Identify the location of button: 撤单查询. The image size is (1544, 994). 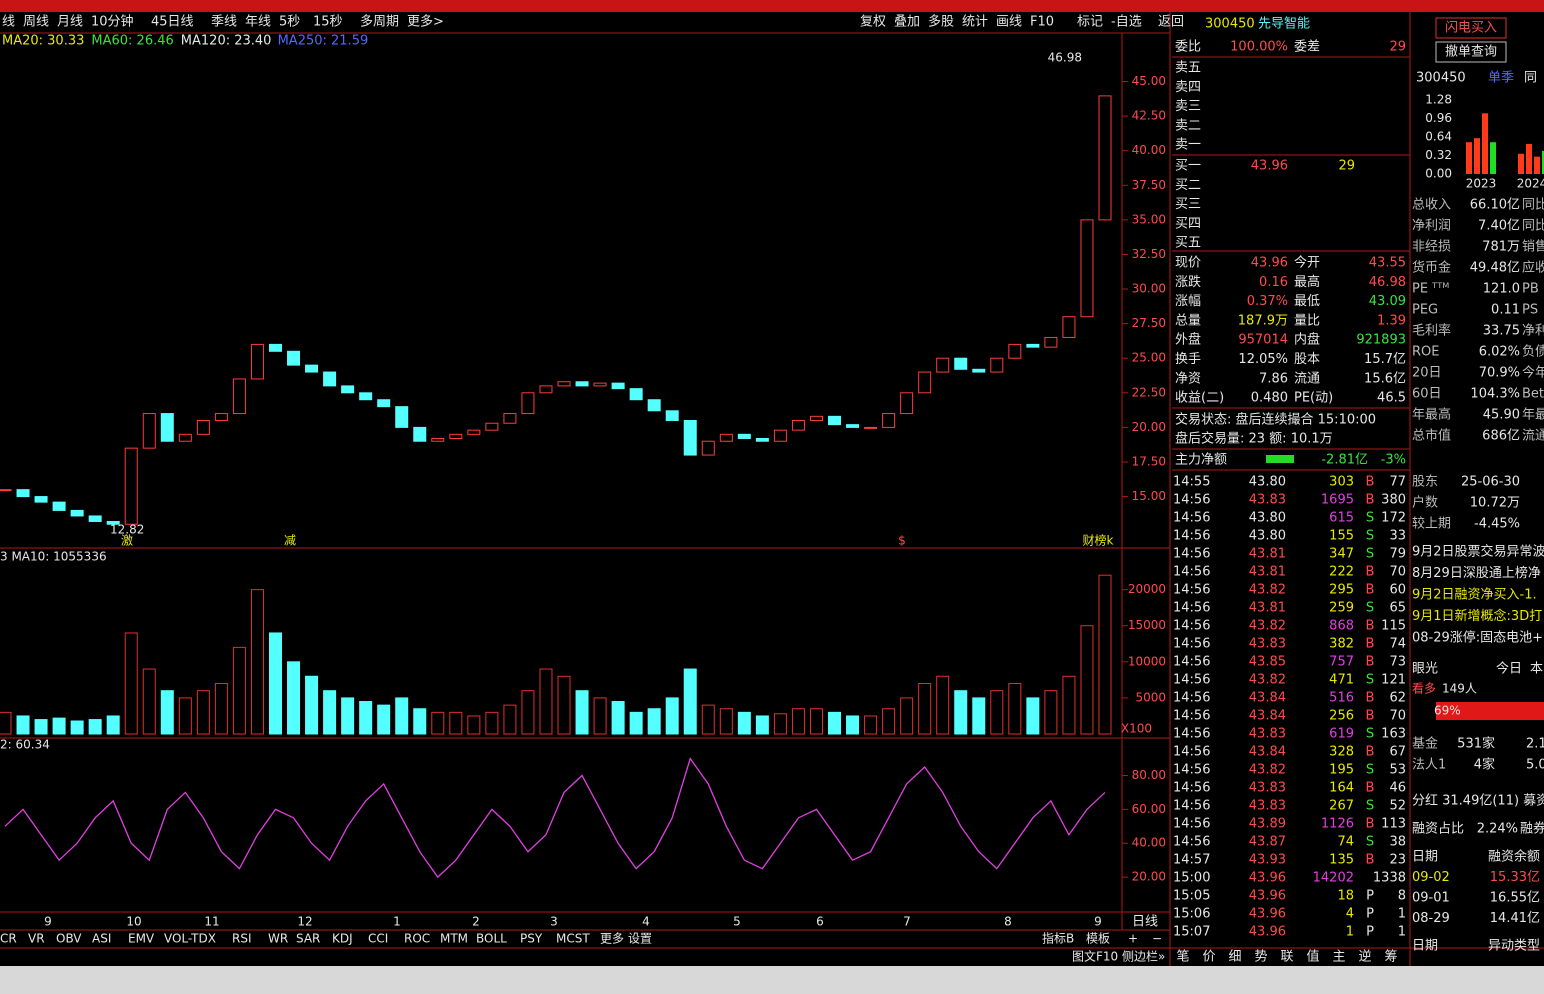
(1471, 52).